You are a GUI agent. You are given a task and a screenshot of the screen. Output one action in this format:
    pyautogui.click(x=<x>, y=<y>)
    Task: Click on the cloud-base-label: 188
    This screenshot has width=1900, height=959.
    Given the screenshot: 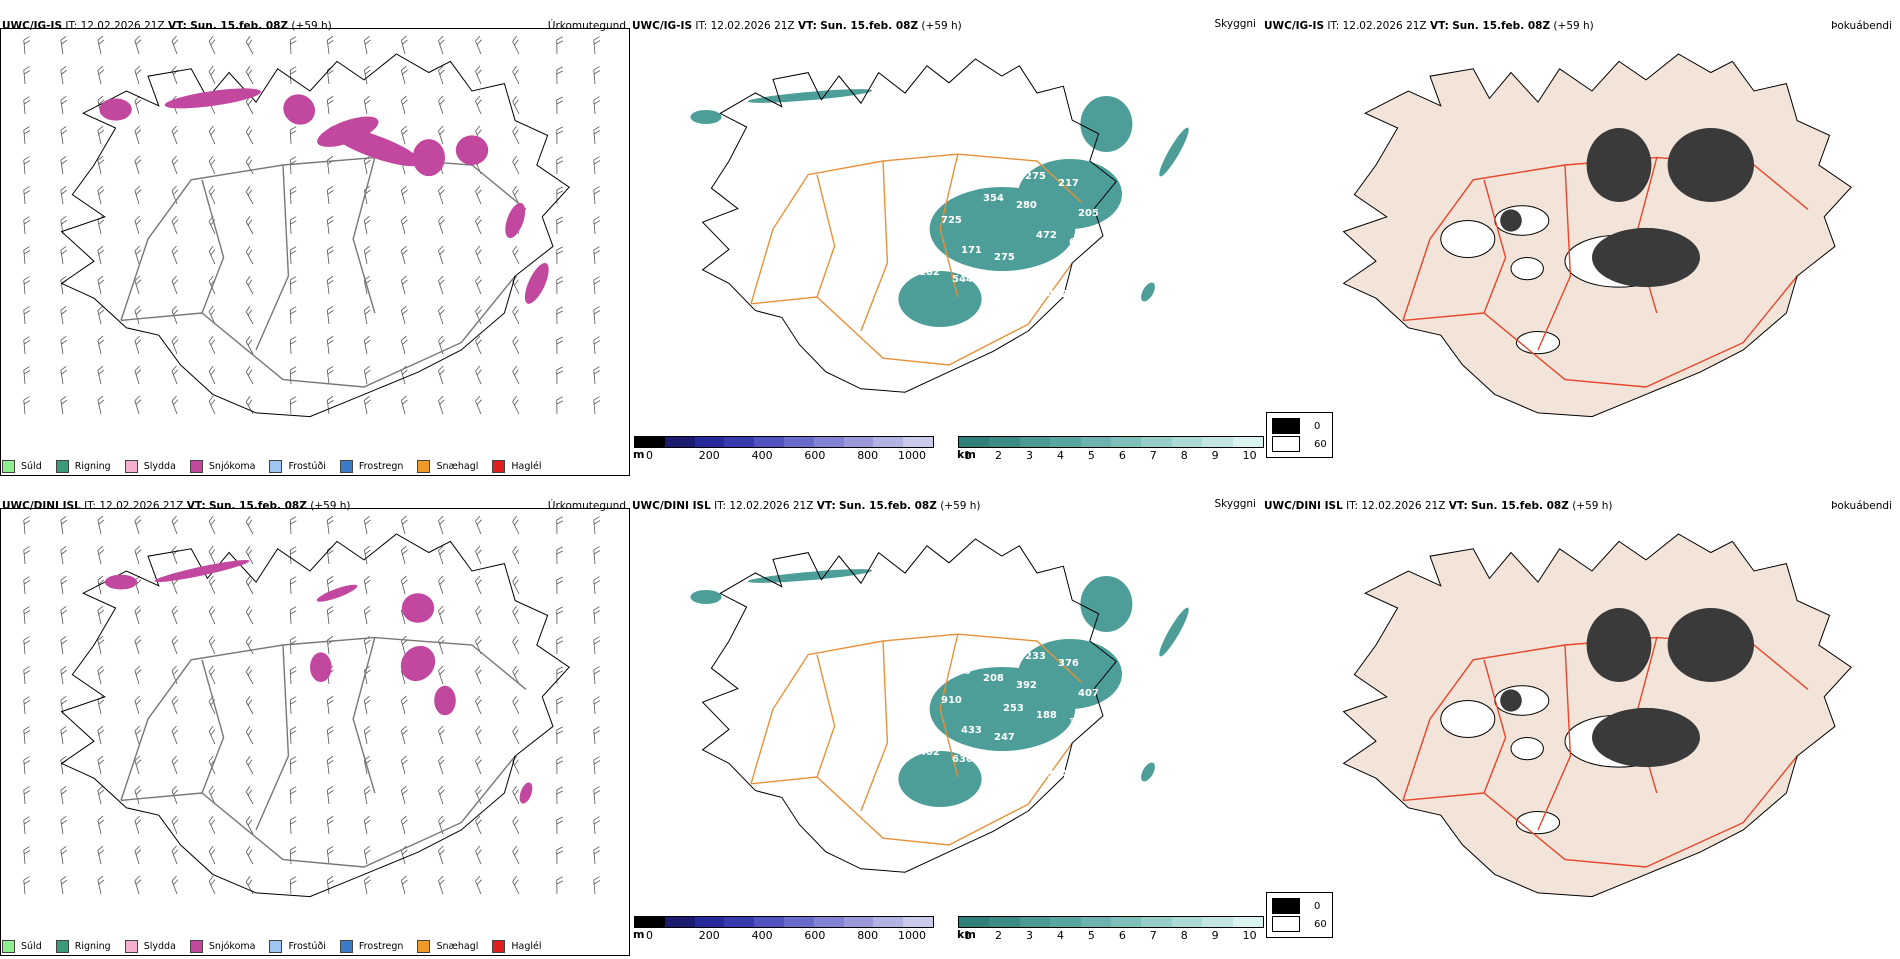 What is the action you would take?
    pyautogui.click(x=1046, y=715)
    